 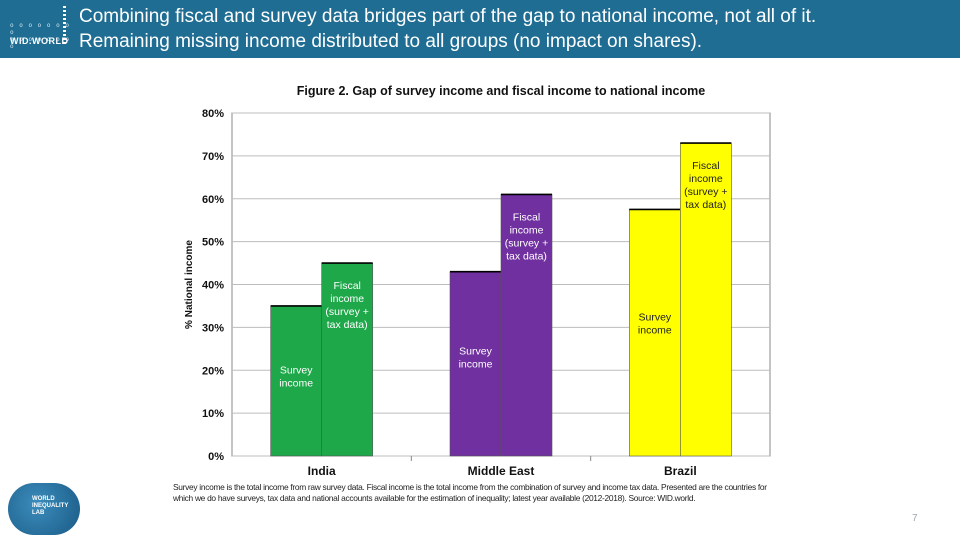 What do you see at coordinates (213, 371) in the screenshot?
I see `y-tick-label: 20%` at bounding box center [213, 371].